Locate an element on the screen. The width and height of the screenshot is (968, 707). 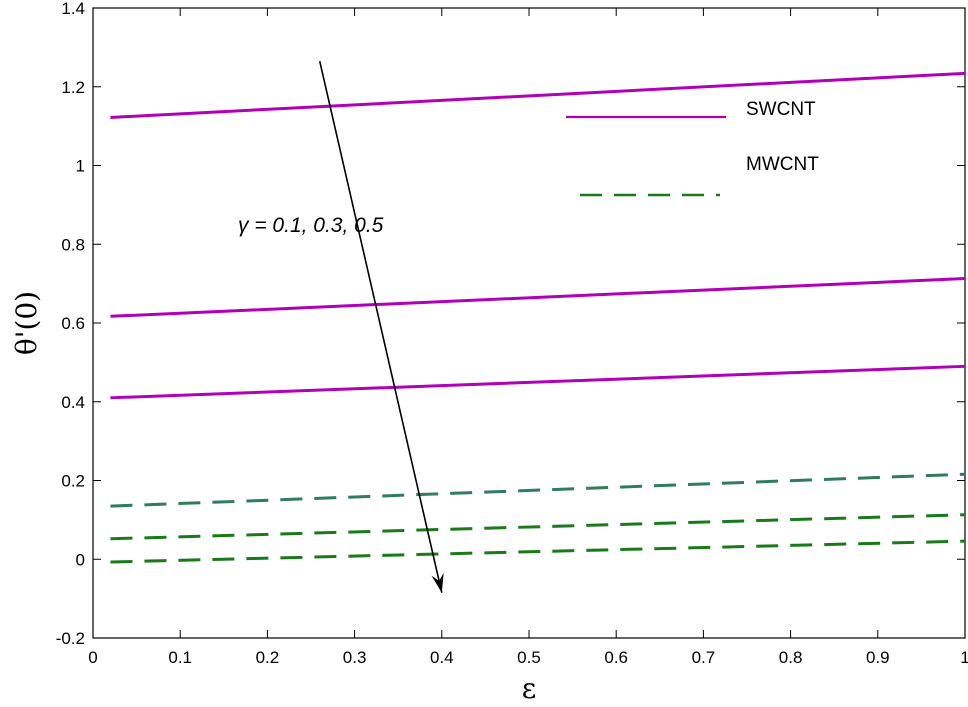
y-axis-label: θ'(0) is located at coordinates (26, 323).